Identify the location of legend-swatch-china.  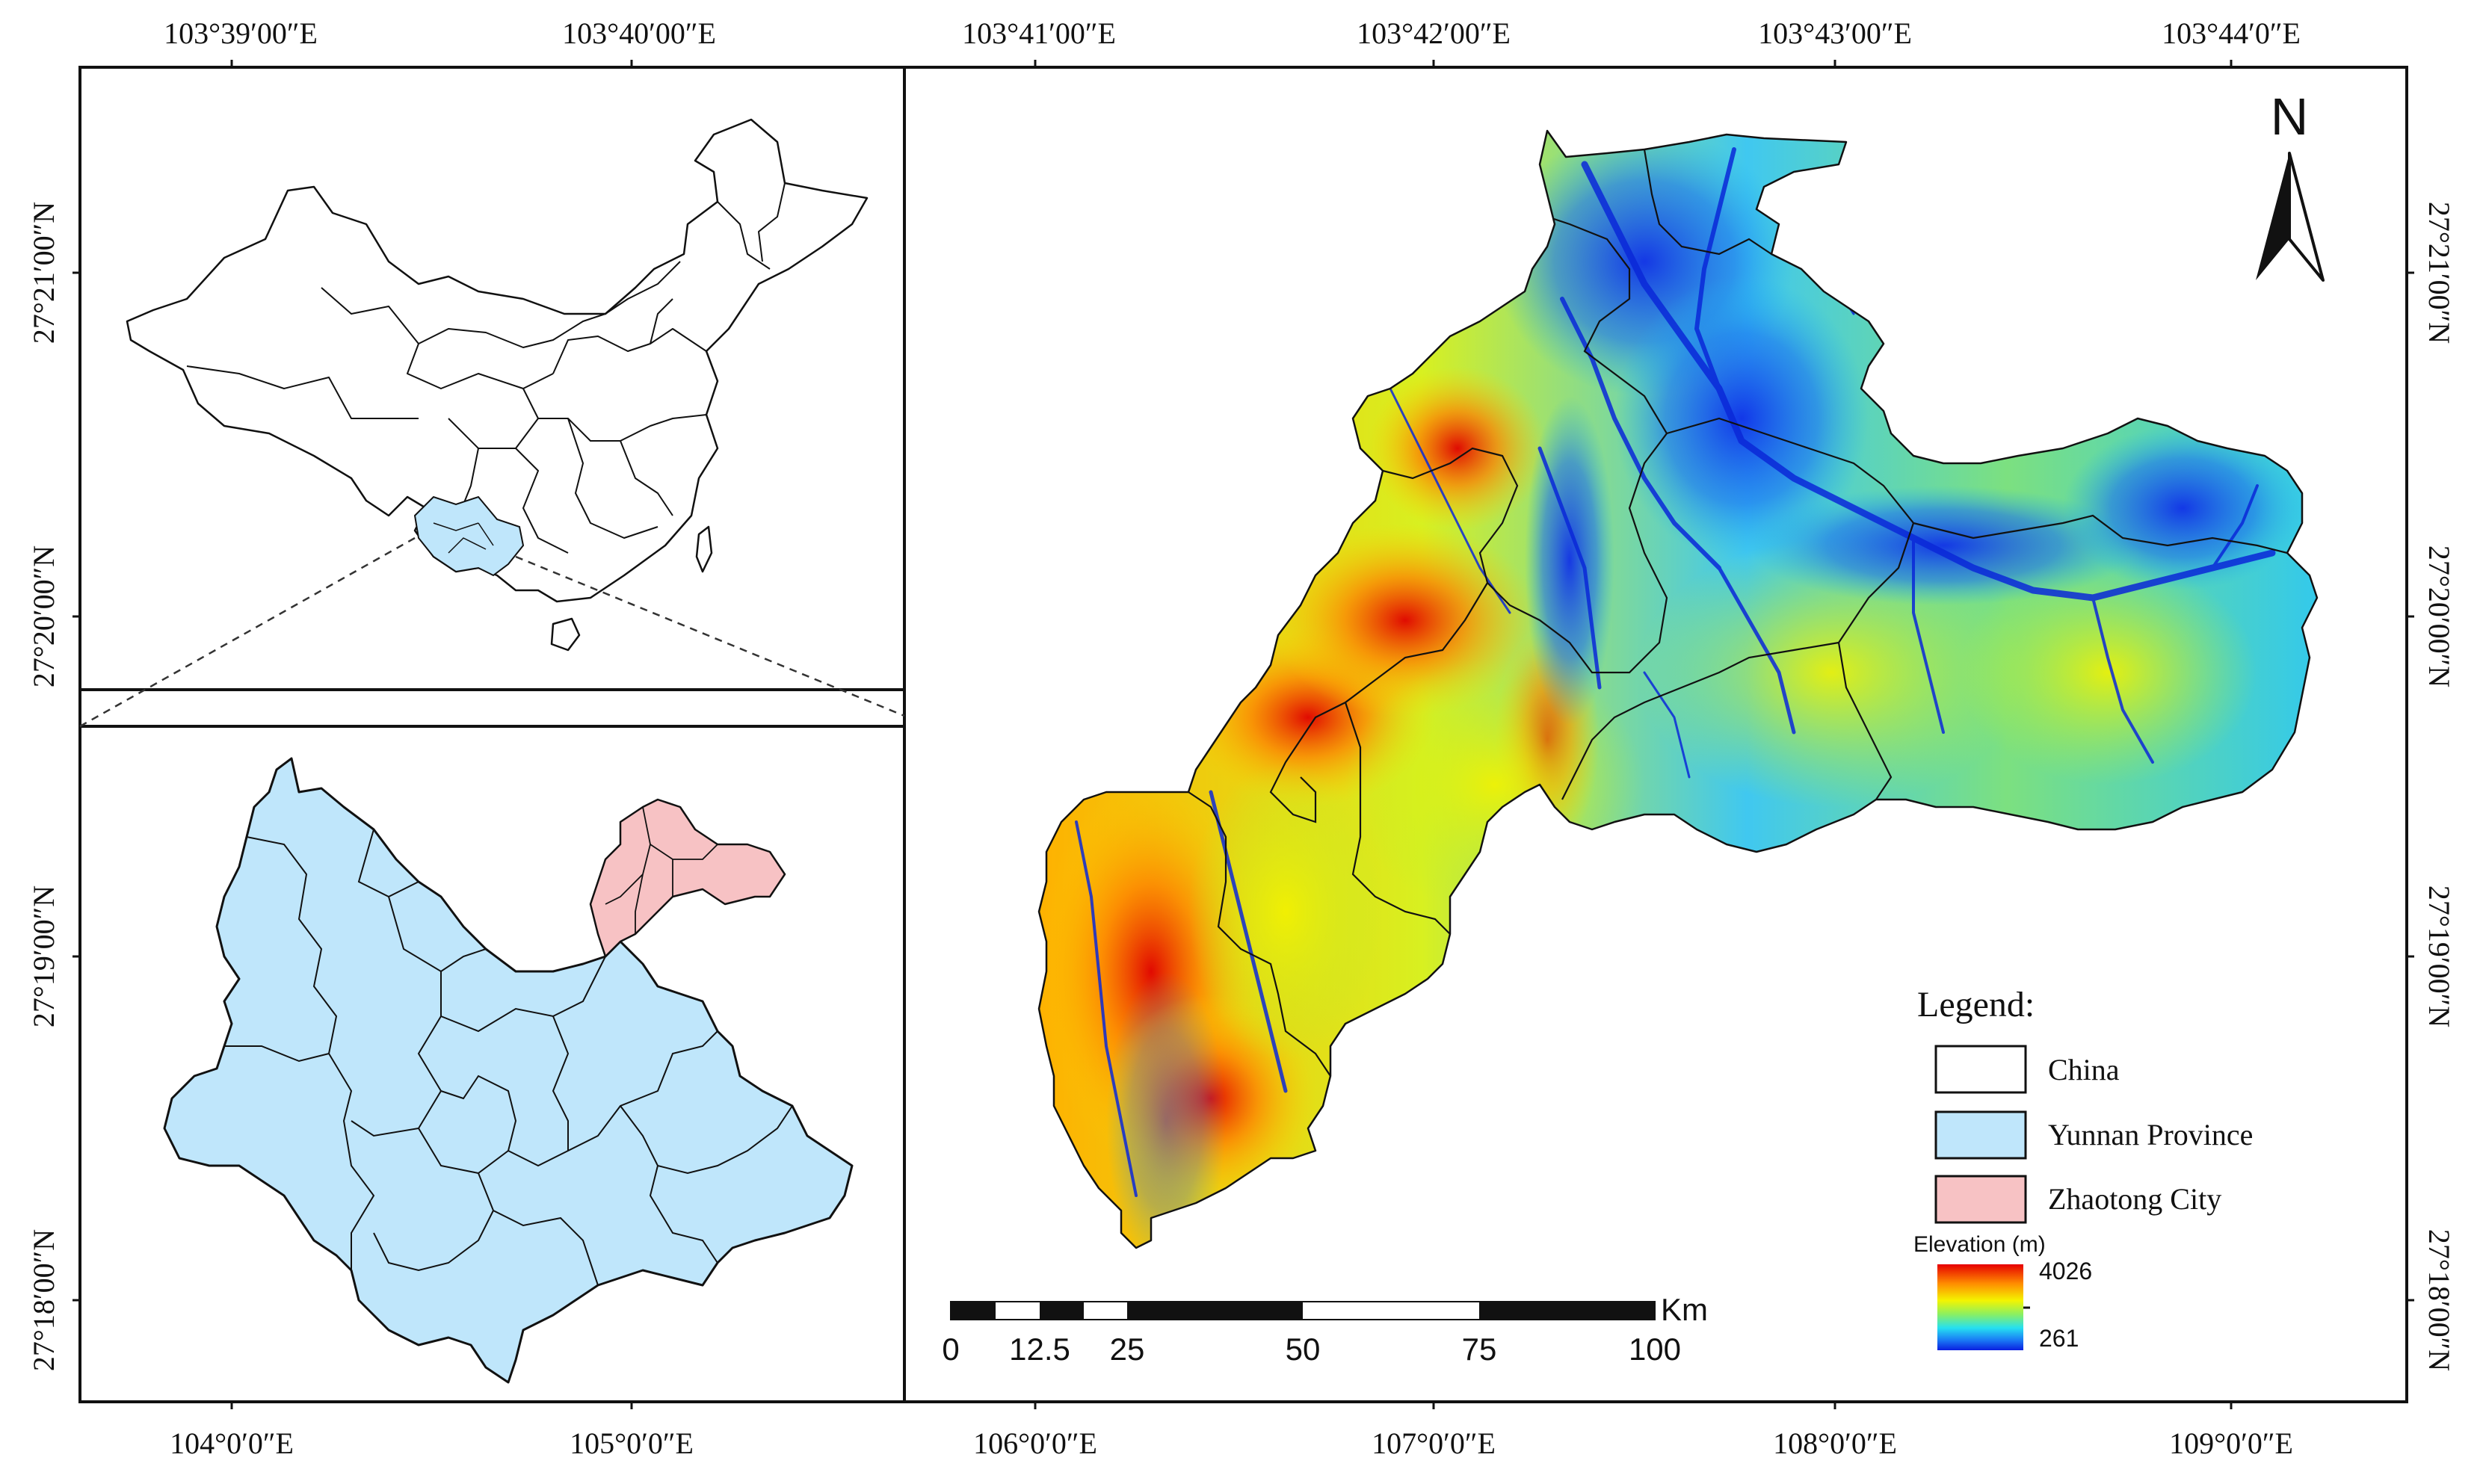
(1980, 1069).